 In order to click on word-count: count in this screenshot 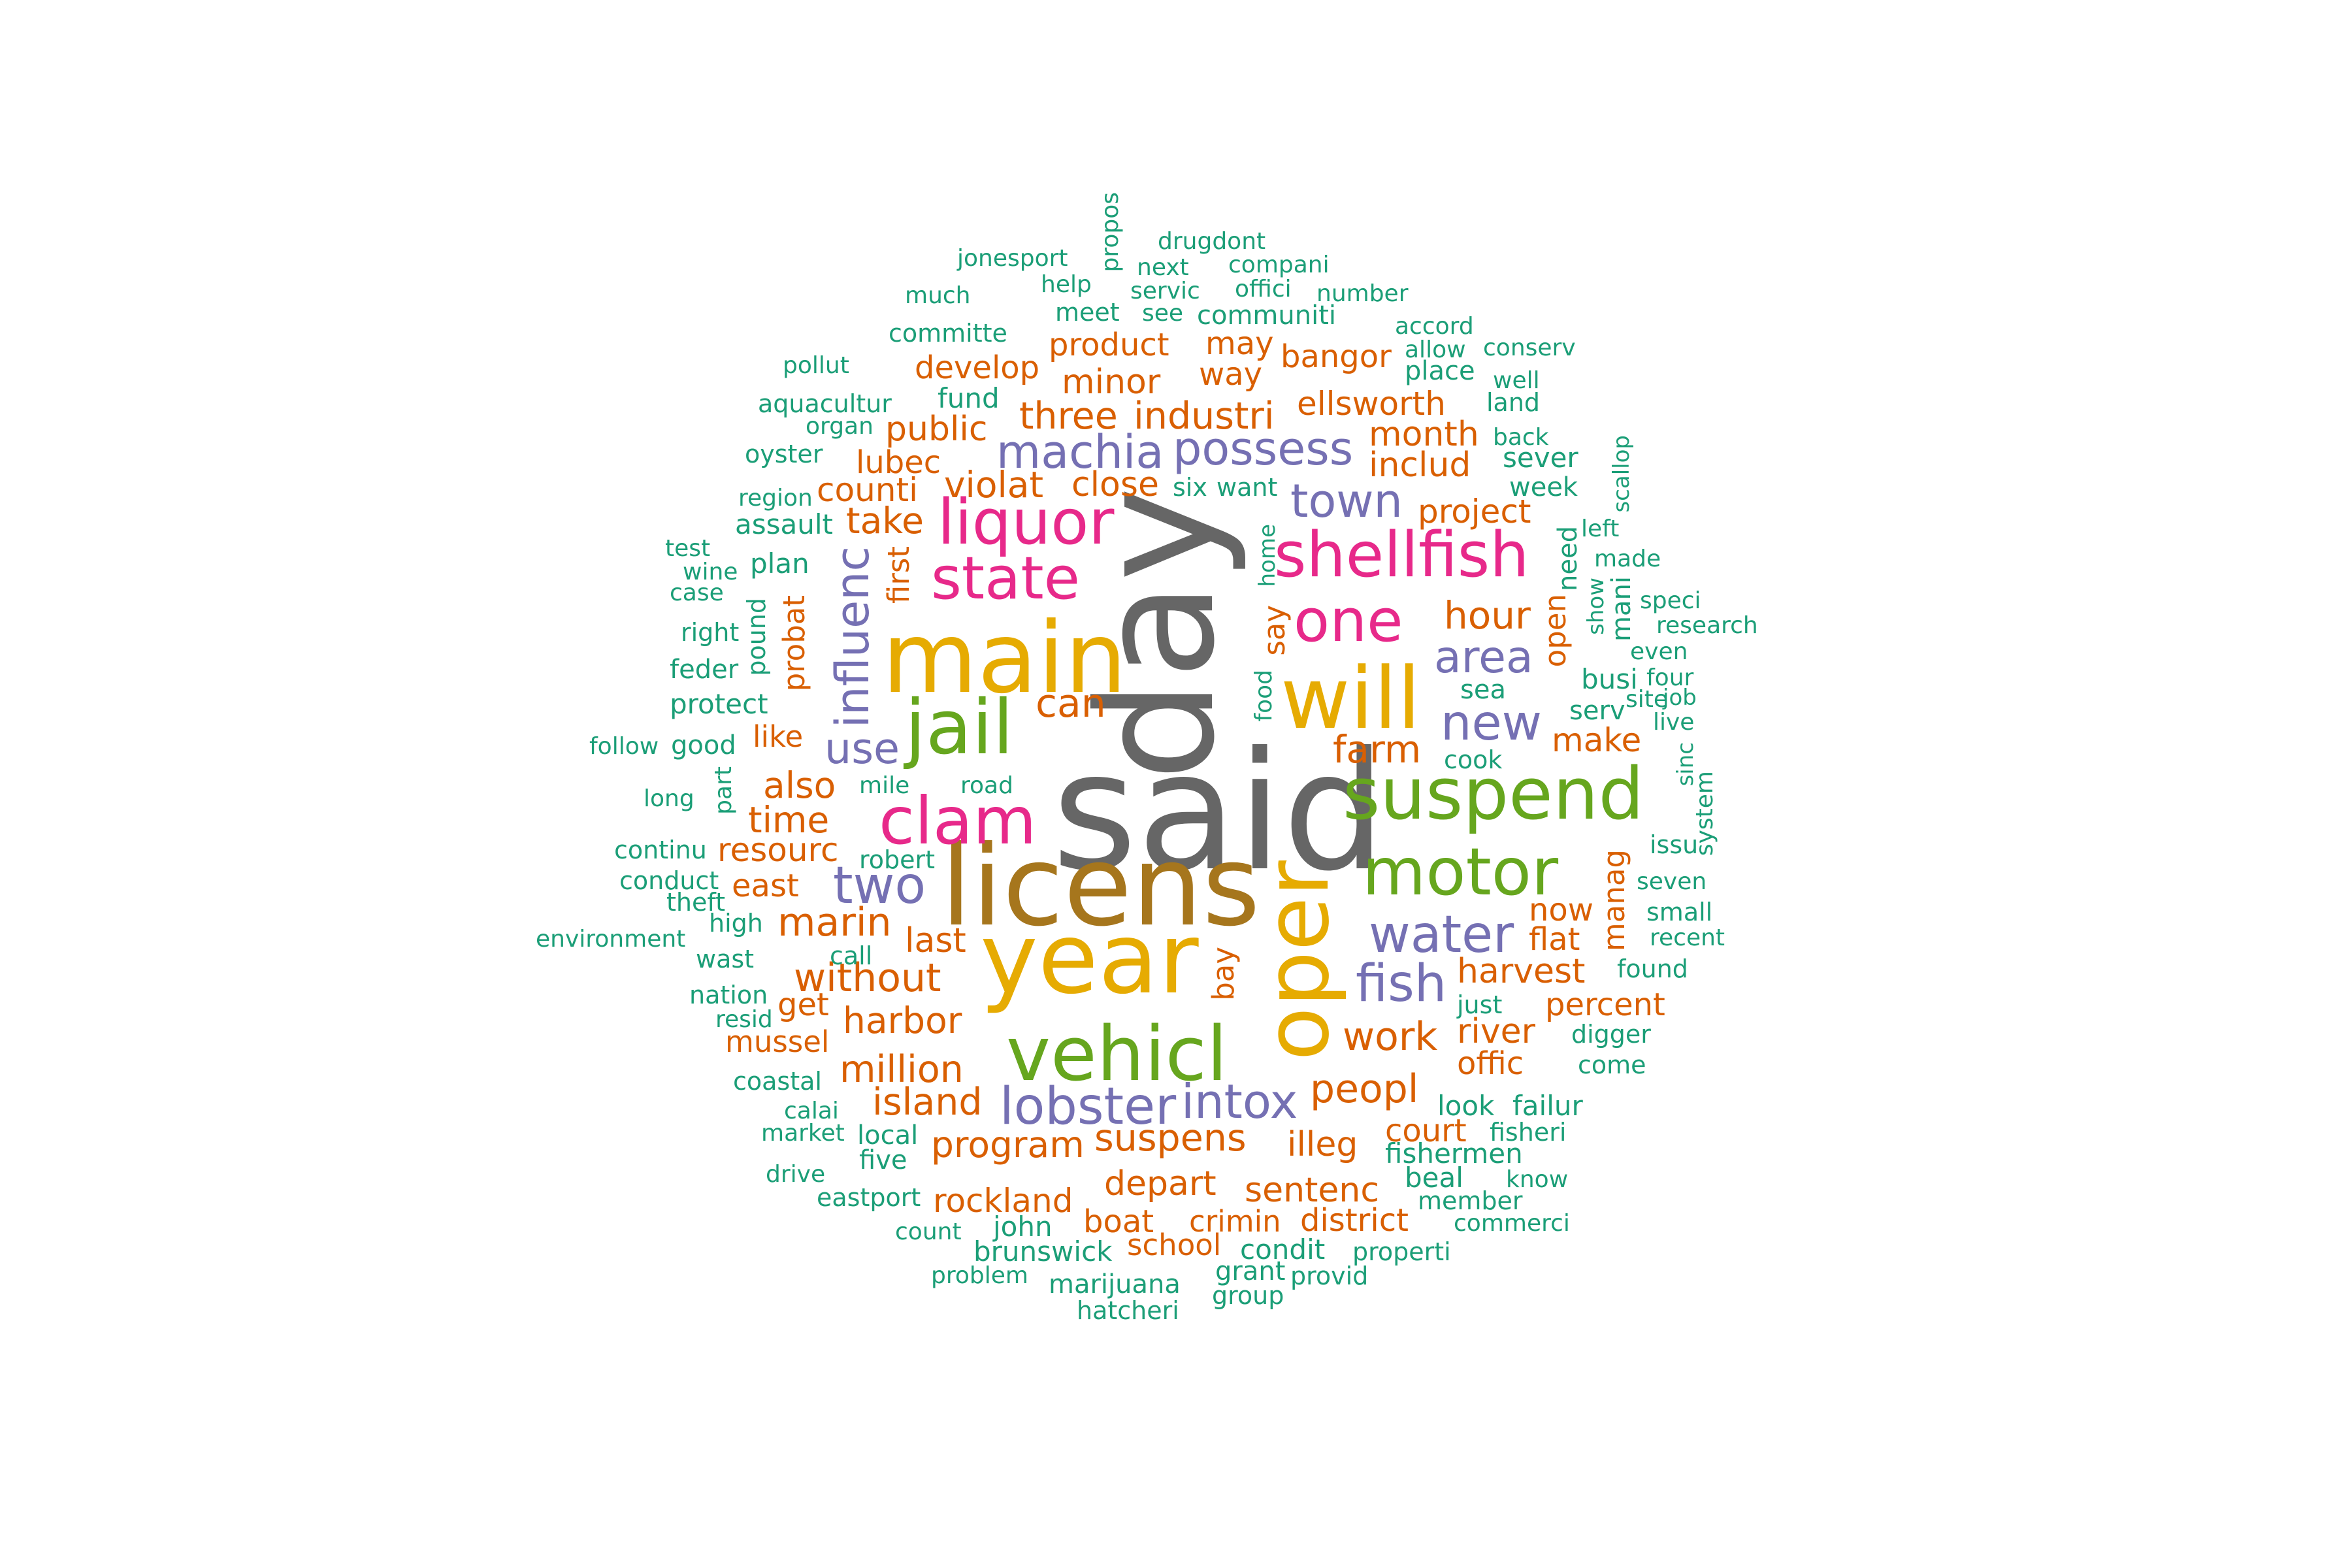, I will do `click(928, 1232)`.